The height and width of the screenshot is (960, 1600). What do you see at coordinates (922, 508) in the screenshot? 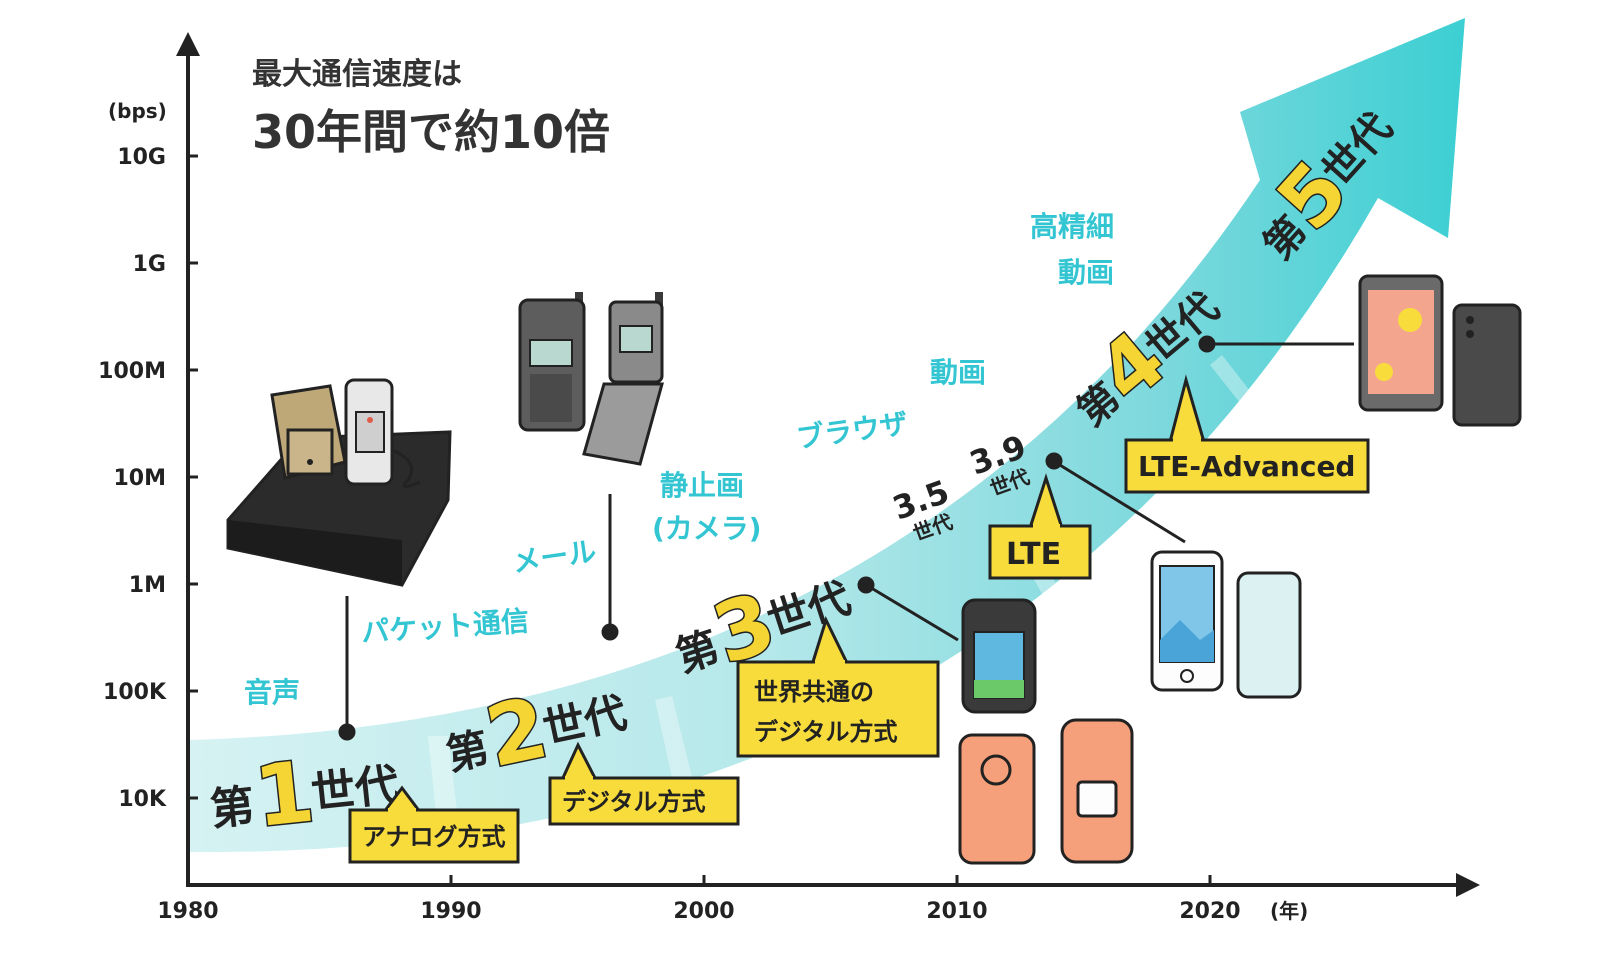
I see `generation-3-5: 3.5 世代` at bounding box center [922, 508].